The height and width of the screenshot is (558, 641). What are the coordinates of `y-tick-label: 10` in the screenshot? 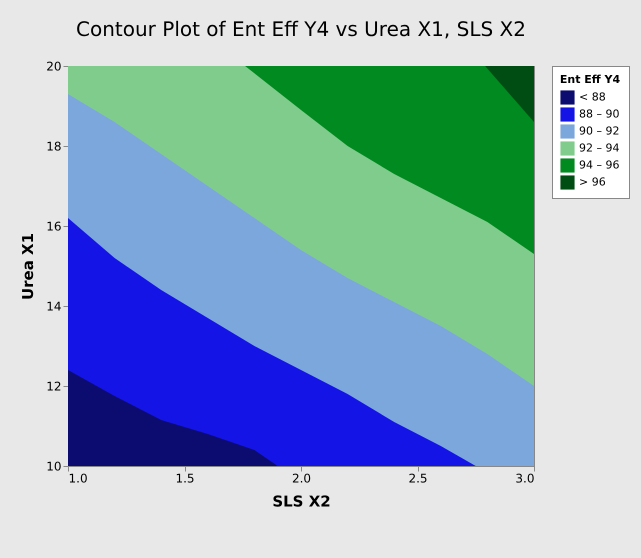 It's located at (54, 467).